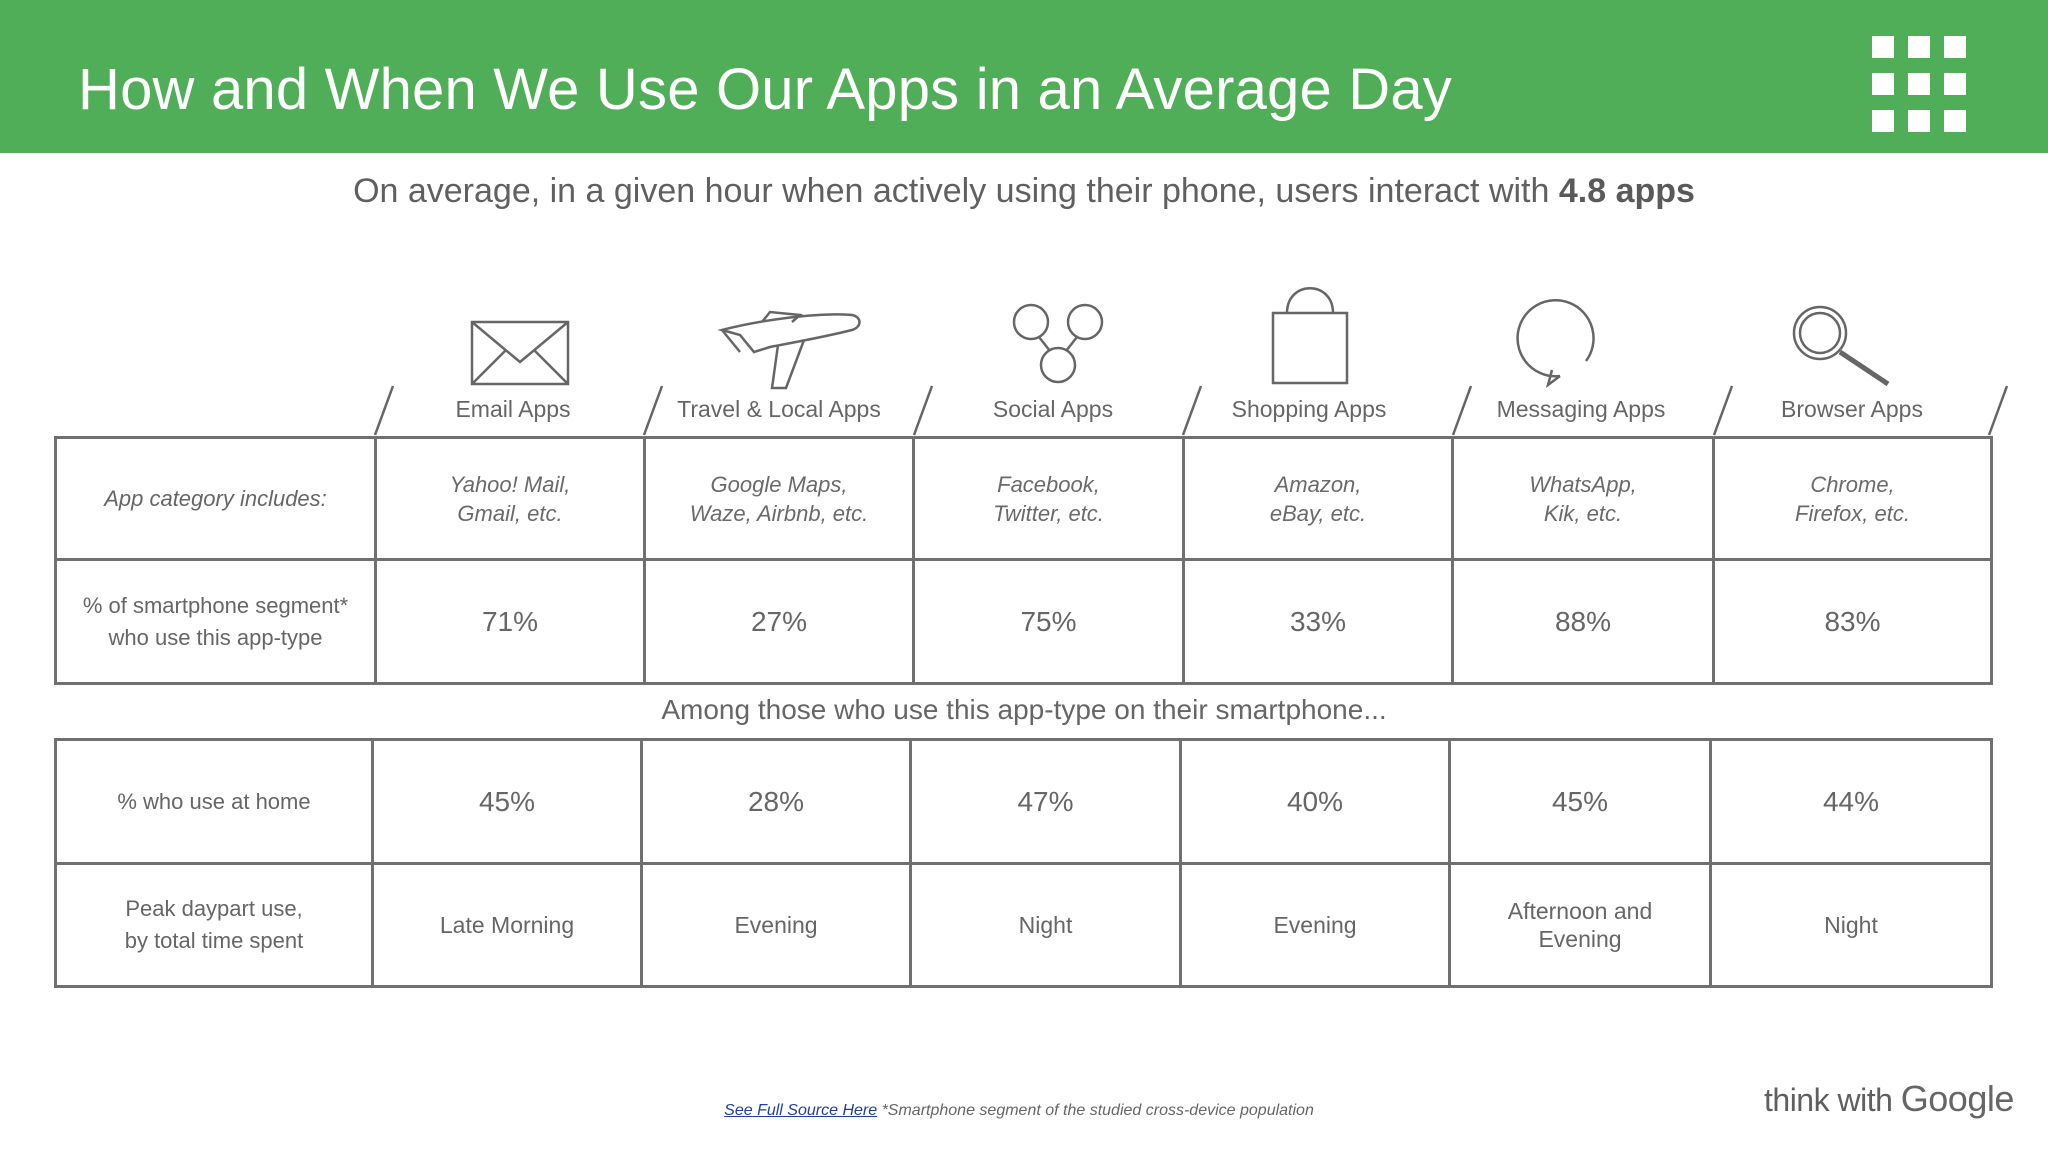  Describe the element at coordinates (1309, 409) in the screenshot. I see `column-label-shopping: Shopping Apps` at that location.